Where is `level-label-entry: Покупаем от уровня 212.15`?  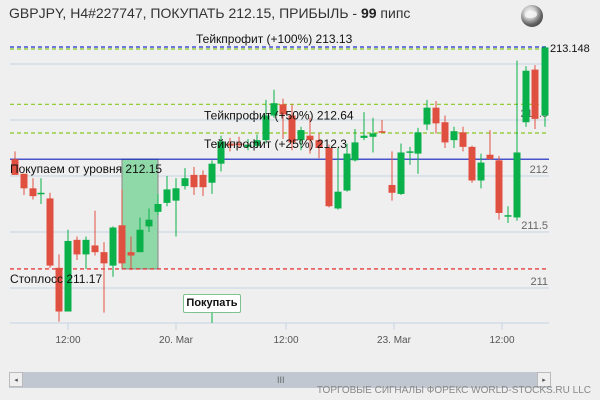 level-label-entry: Покупаем от уровня 212.15 is located at coordinates (86, 169).